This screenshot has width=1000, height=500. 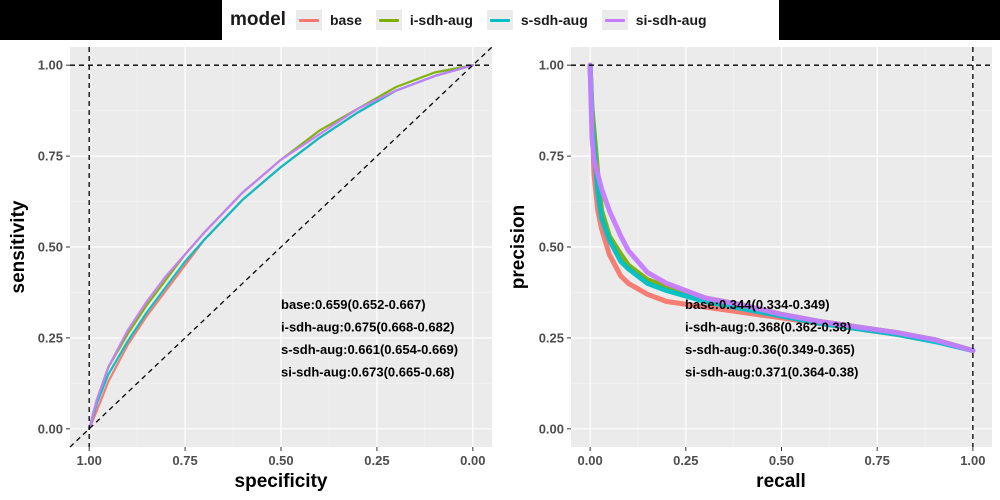 What do you see at coordinates (388, 20) in the screenshot?
I see `legend-key-i-sdh-aug` at bounding box center [388, 20].